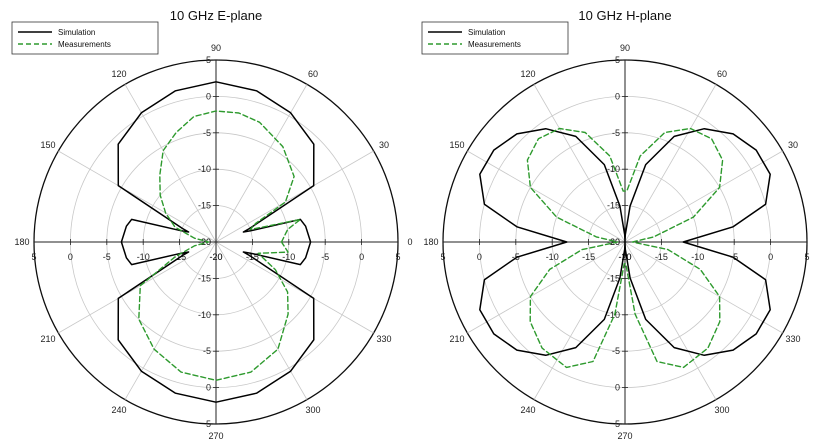 The width and height of the screenshot is (815, 446). I want to click on chart-title: 10 GHz E-plane, so click(216, 15).